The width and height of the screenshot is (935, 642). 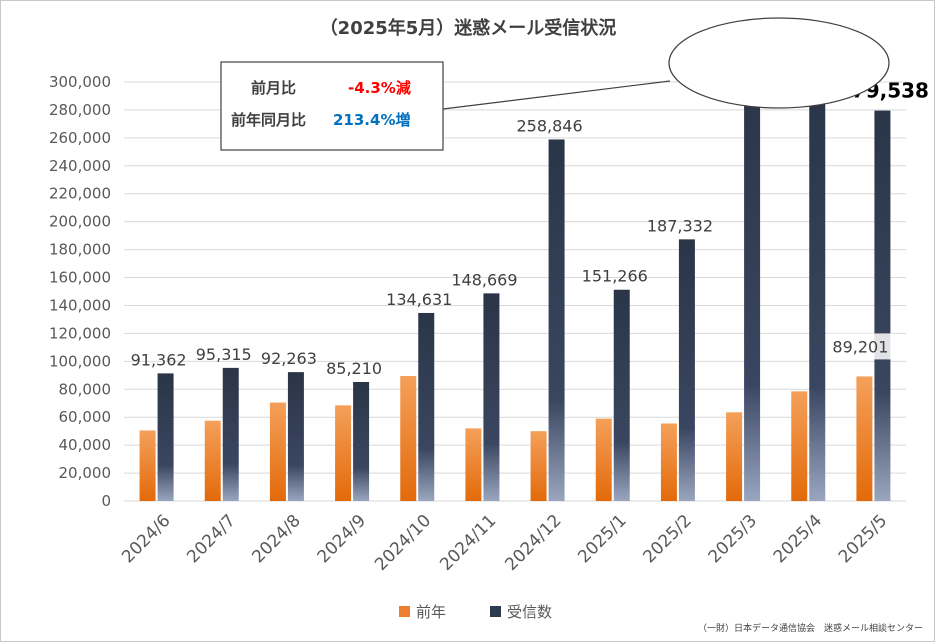 What do you see at coordinates (85, 473) in the screenshot?
I see `y-tick-label: 20,000` at bounding box center [85, 473].